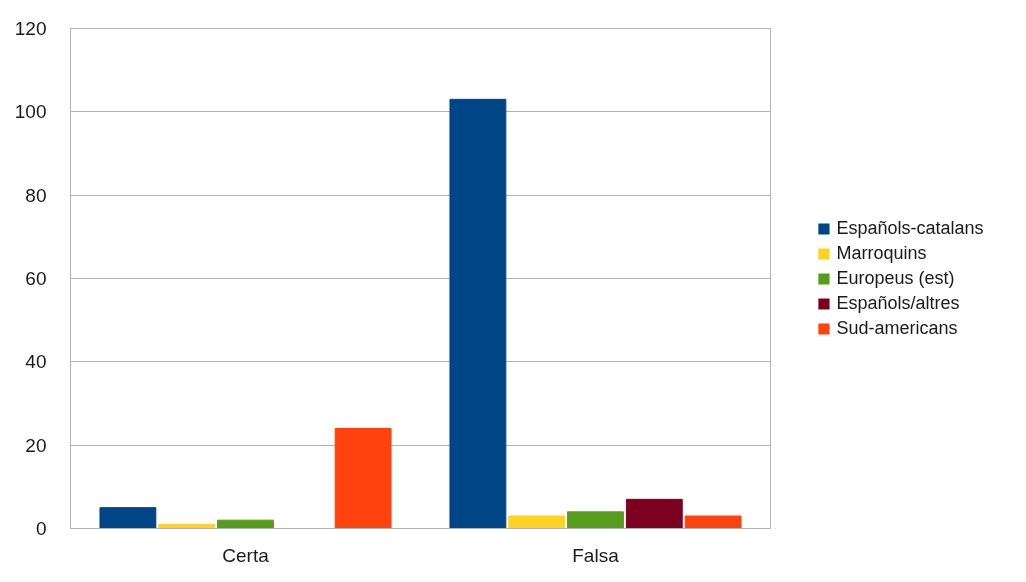 The width and height of the screenshot is (1026, 582). Describe the element at coordinates (246, 555) in the screenshot. I see `x-tick-label: Certa` at that location.